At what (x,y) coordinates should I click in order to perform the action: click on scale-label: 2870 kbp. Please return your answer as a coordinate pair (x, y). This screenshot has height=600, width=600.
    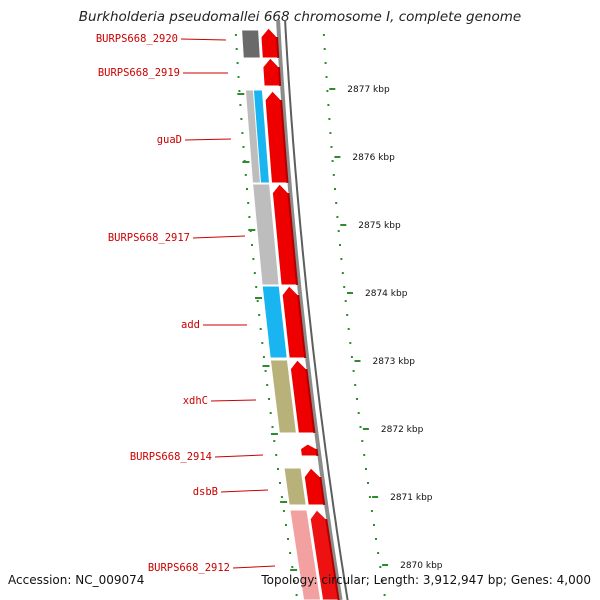
    Looking at the image, I should click on (421, 566).